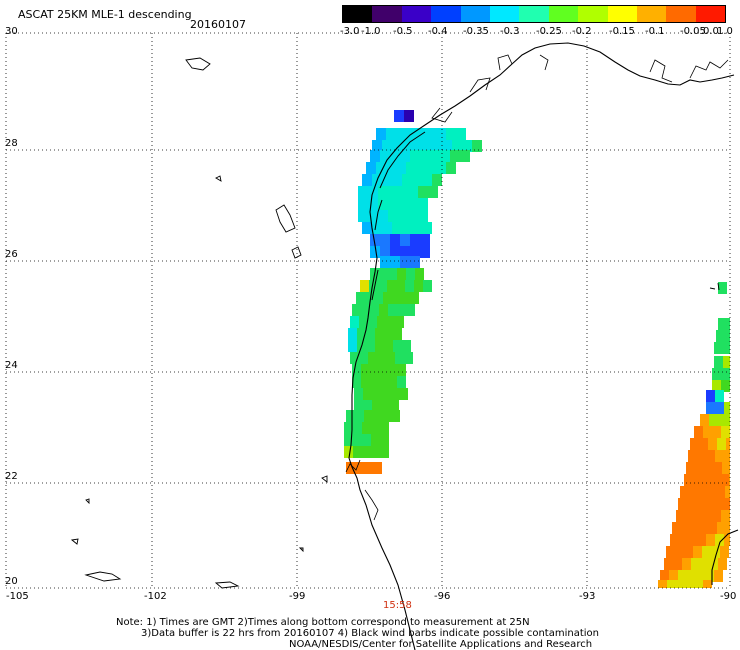 Image resolution: width=740 pixels, height=650 pixels. What do you see at coordinates (218, 24) in the screenshot?
I see `product-date: 20160107` at bounding box center [218, 24].